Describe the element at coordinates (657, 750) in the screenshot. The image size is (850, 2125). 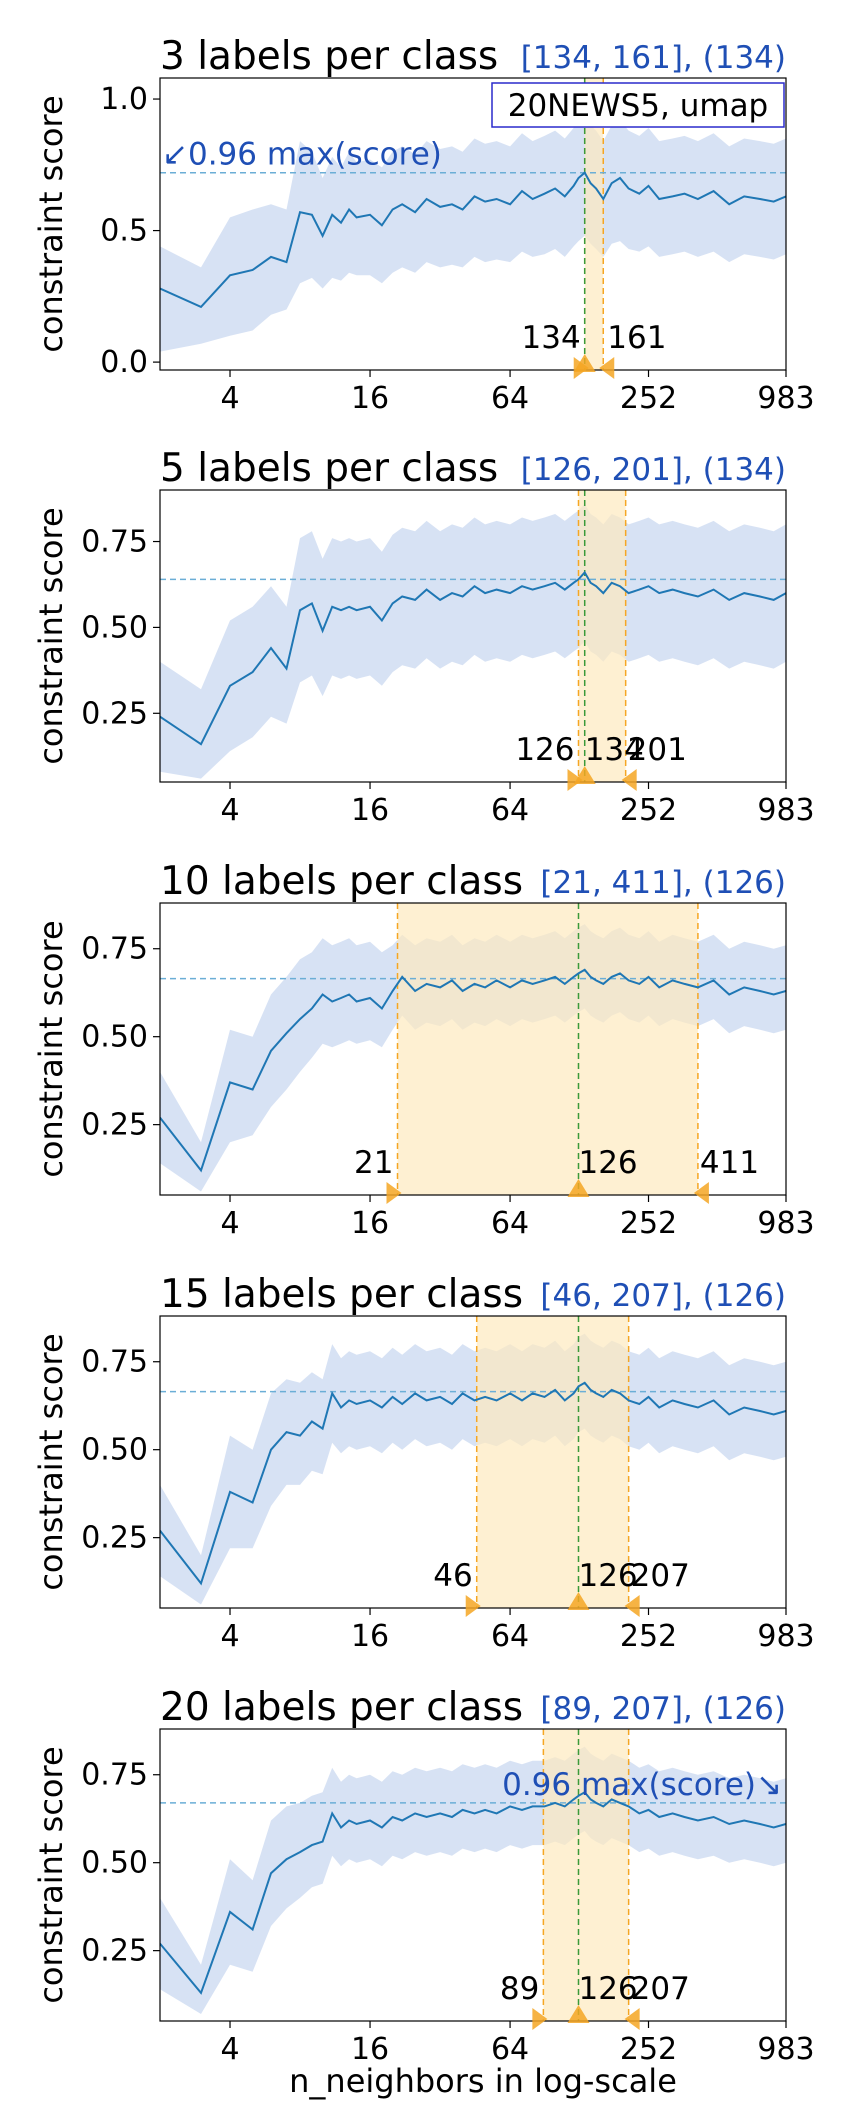
I see `range-high-label: 201` at that location.